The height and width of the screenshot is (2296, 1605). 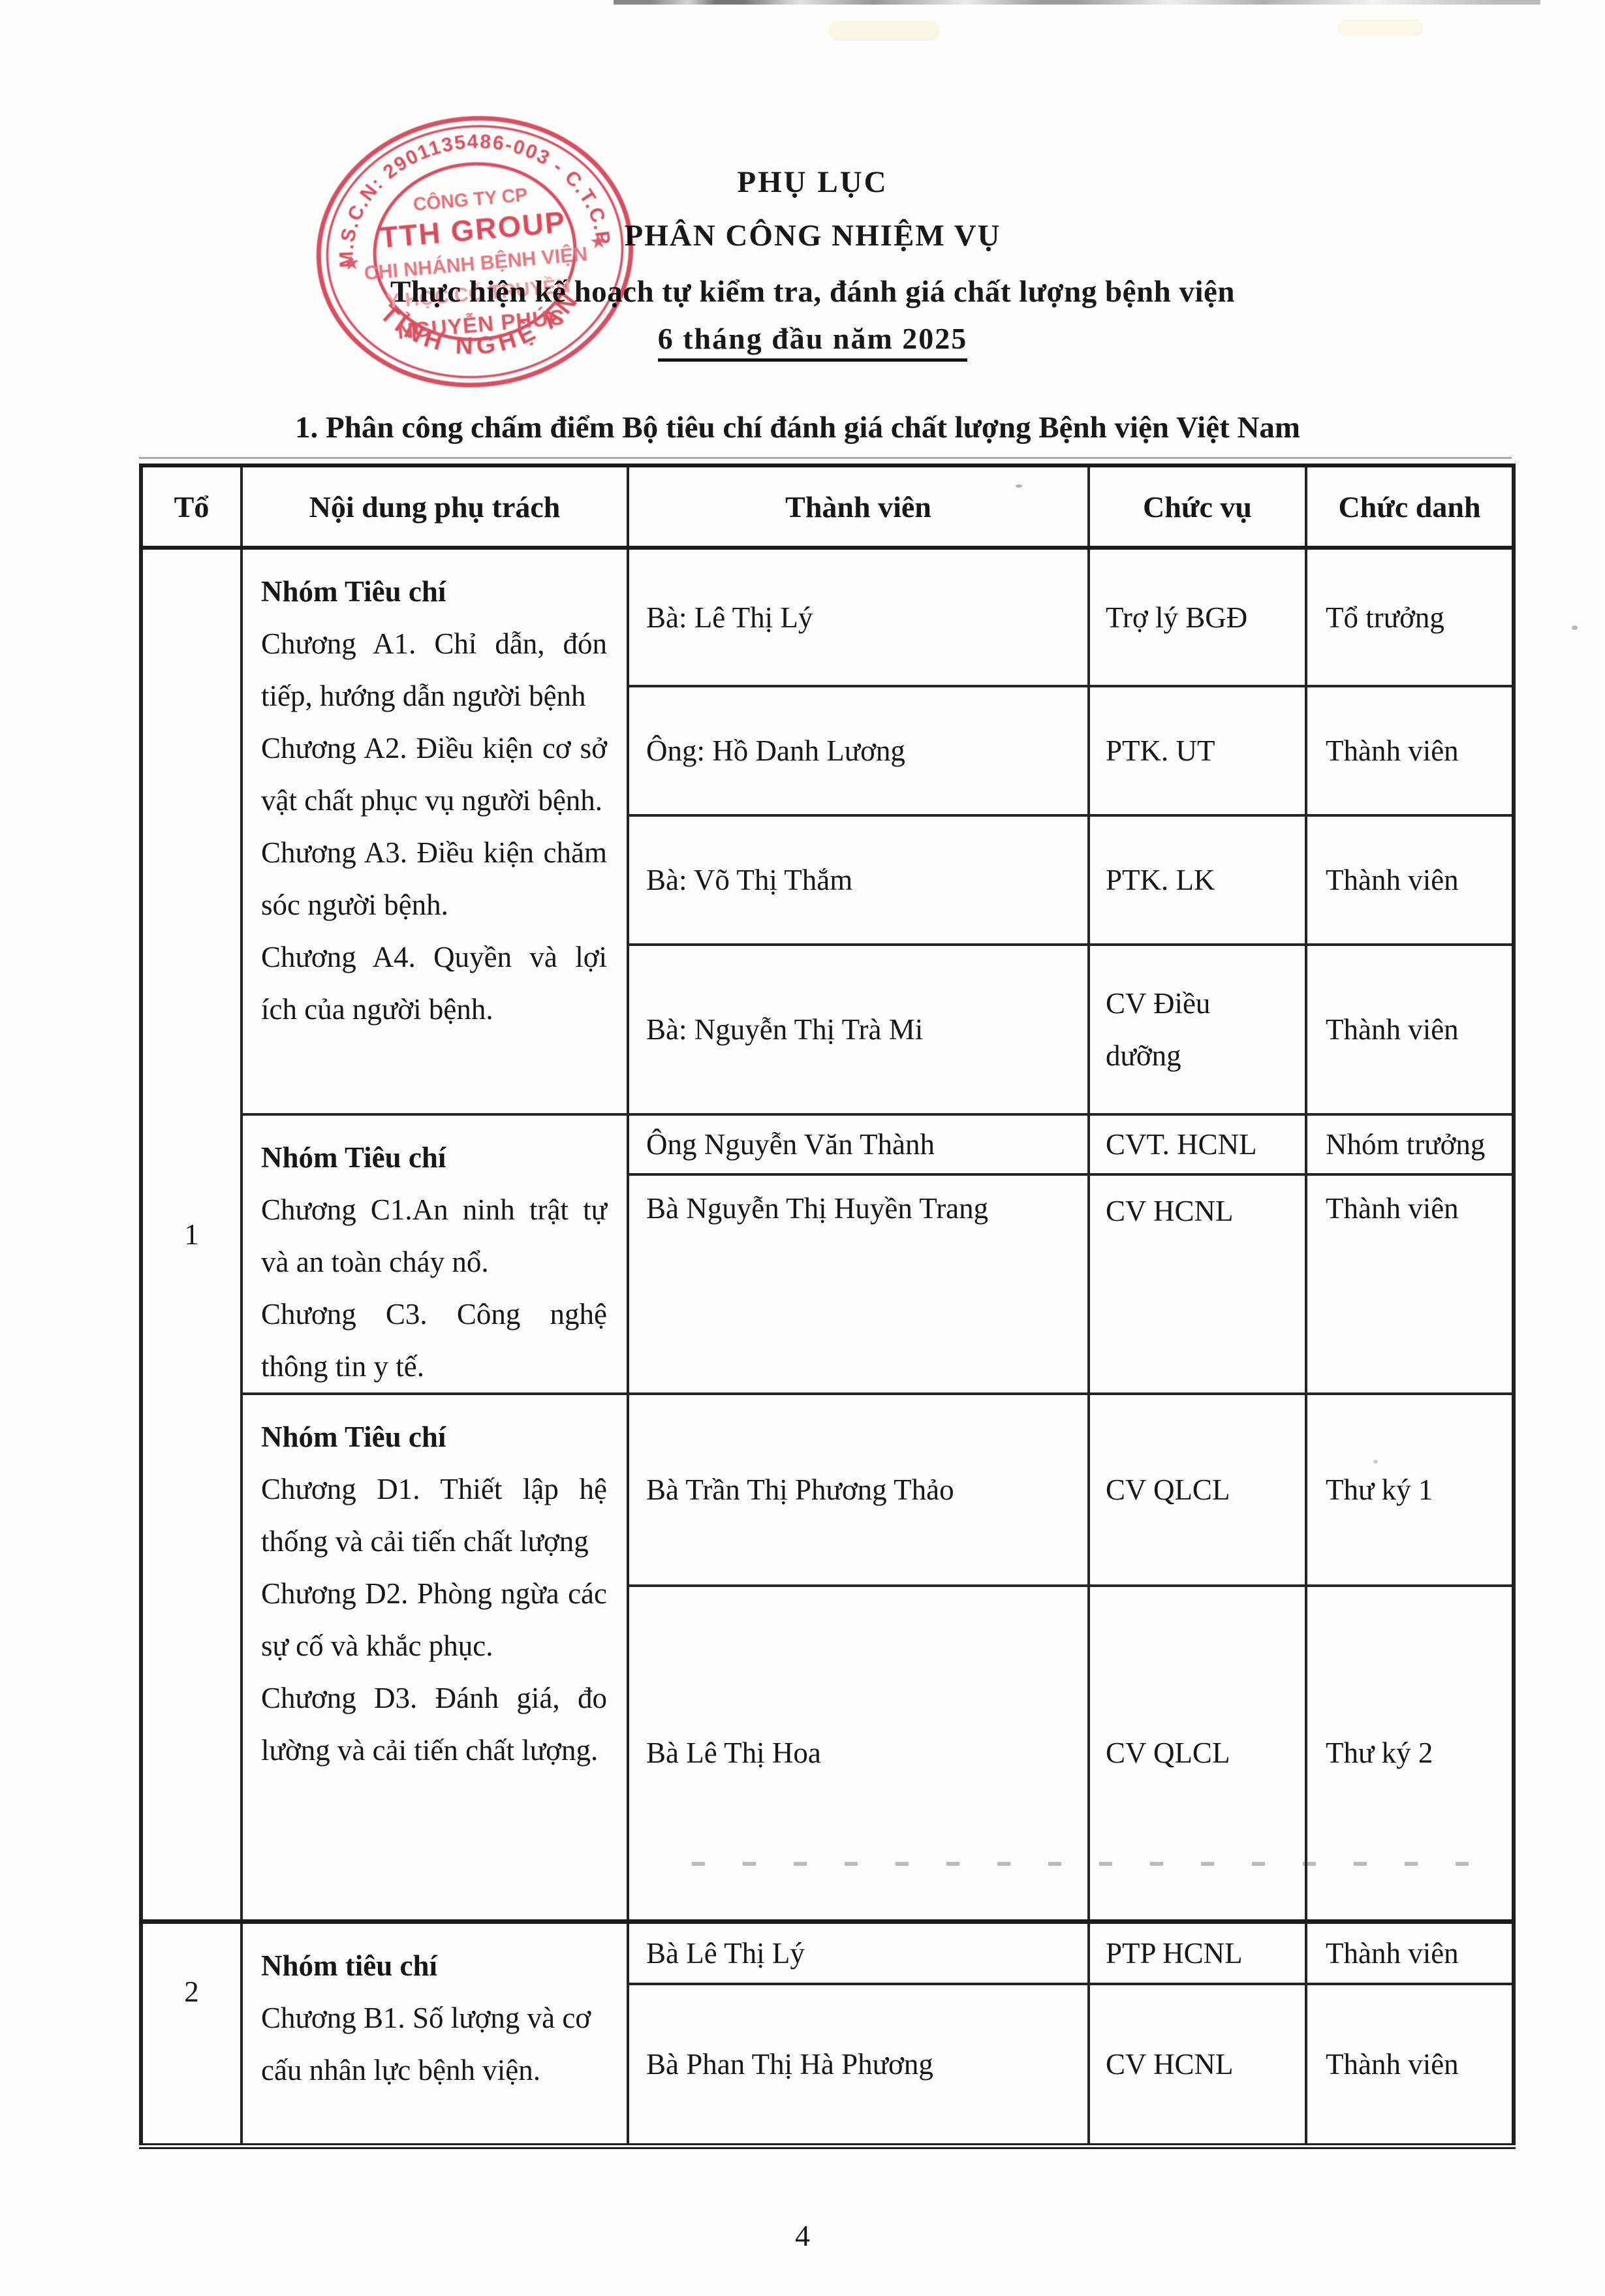 I want to click on column-header-topic: Nội dung phụ trách, so click(x=434, y=507).